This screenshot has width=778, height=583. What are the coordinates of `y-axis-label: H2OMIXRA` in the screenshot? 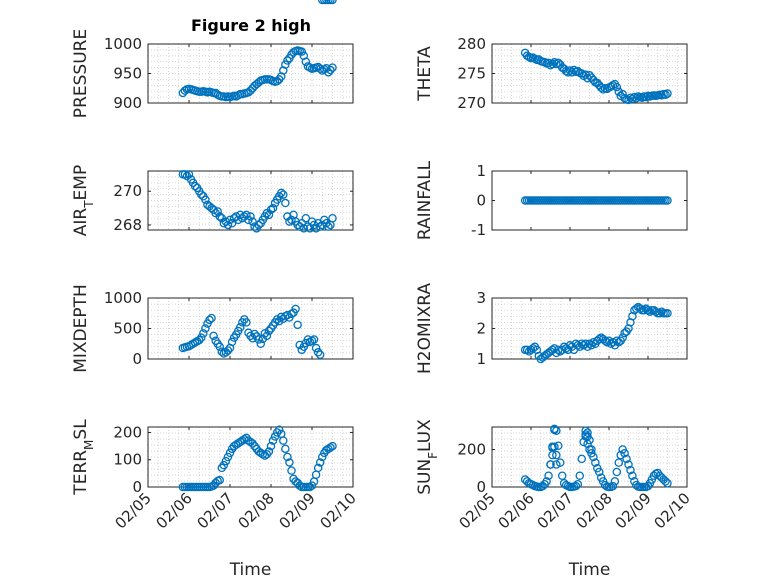 It's located at (425, 328).